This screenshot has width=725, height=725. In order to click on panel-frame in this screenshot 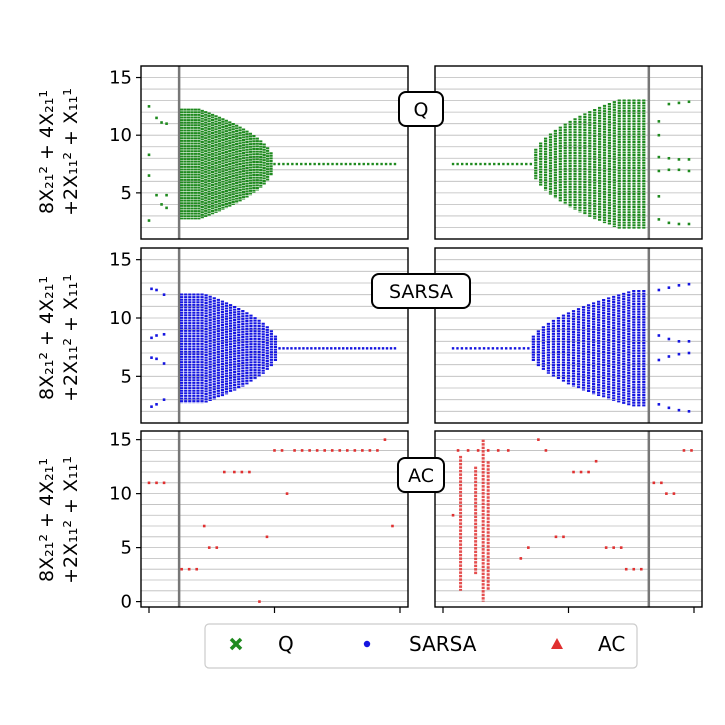, I will do `click(274, 152)`.